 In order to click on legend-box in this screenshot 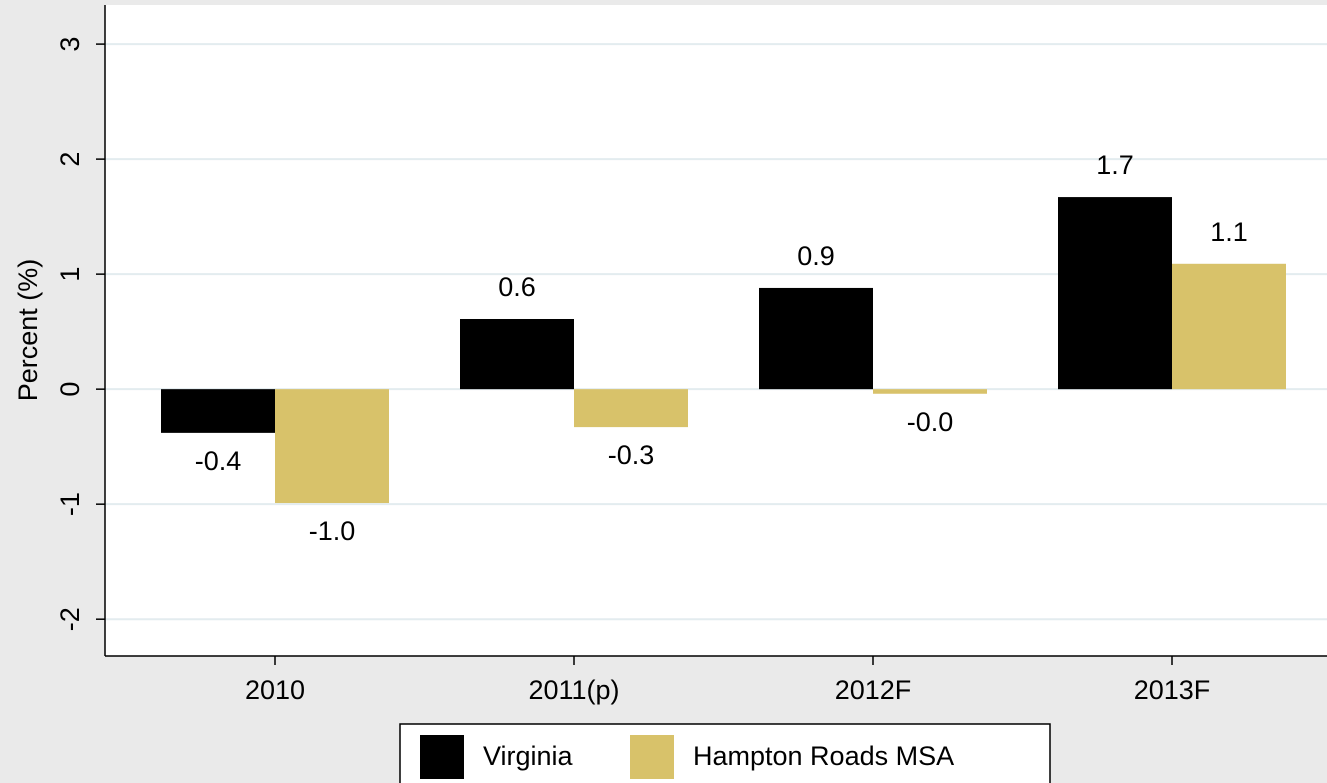, I will do `click(725, 753)`.